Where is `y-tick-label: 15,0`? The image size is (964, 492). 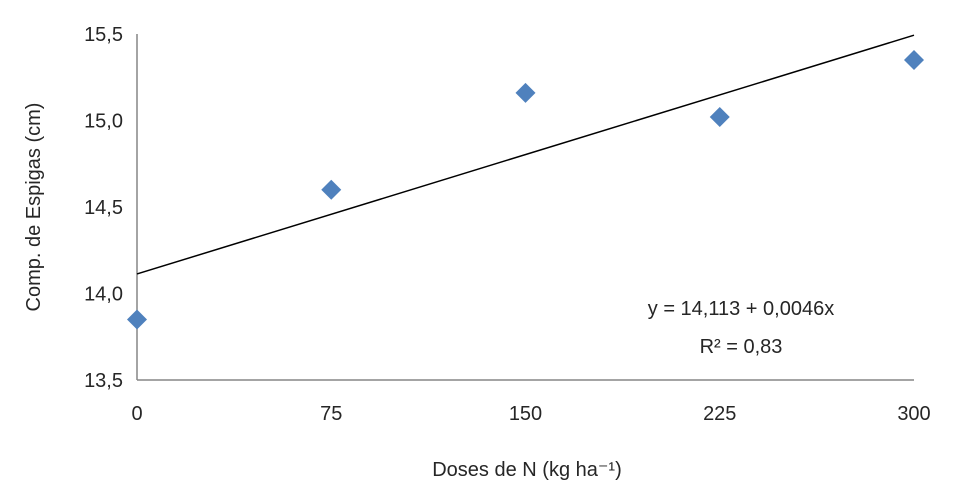 y-tick-label: 15,0 is located at coordinates (103, 122).